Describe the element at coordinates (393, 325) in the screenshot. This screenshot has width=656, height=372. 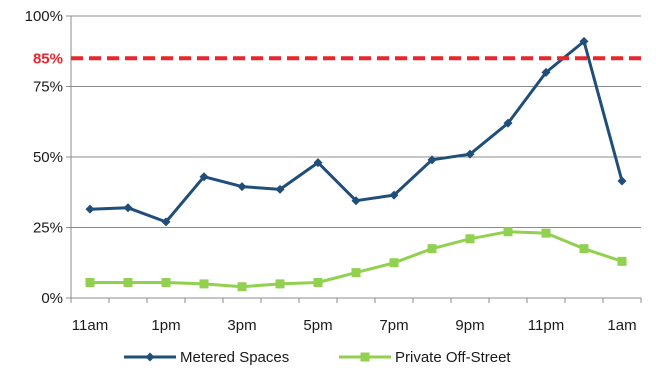
I see `x-tick-label: 7pm` at that location.